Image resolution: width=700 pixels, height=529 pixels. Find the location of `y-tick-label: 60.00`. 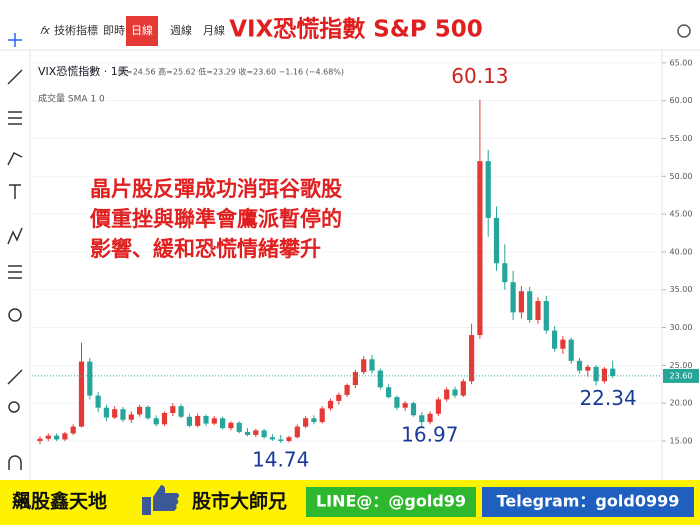

y-tick-label: 60.00 is located at coordinates (681, 100).